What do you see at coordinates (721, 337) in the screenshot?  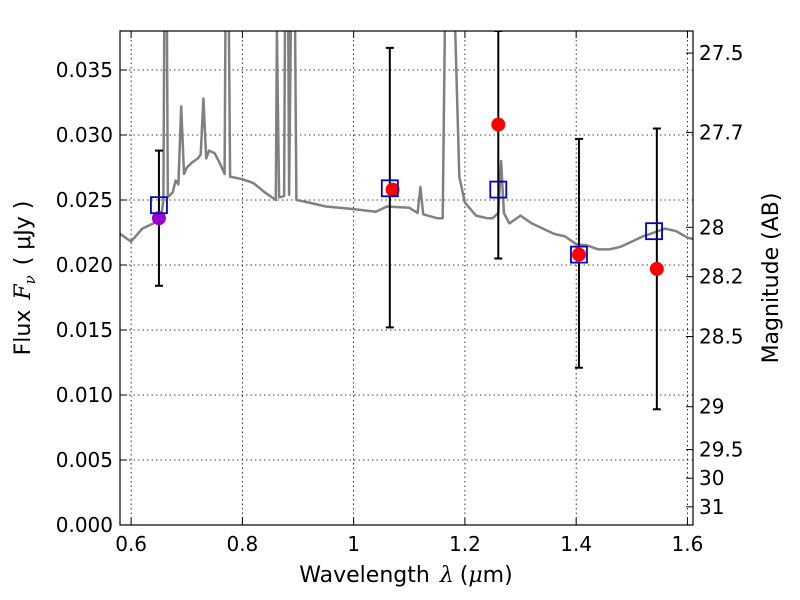 I see `y2-tick-label: 28.5` at bounding box center [721, 337].